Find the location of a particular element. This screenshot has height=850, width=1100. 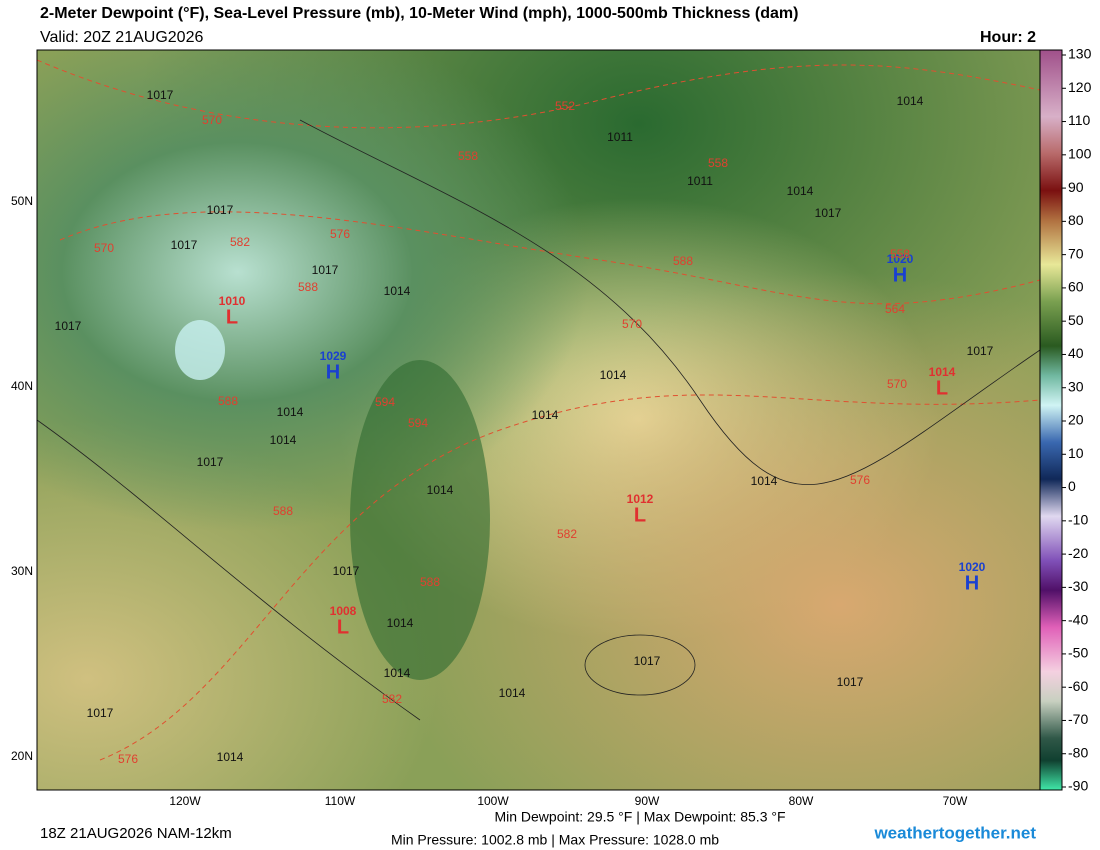

colorbar-label: 30 is located at coordinates (1076, 386).